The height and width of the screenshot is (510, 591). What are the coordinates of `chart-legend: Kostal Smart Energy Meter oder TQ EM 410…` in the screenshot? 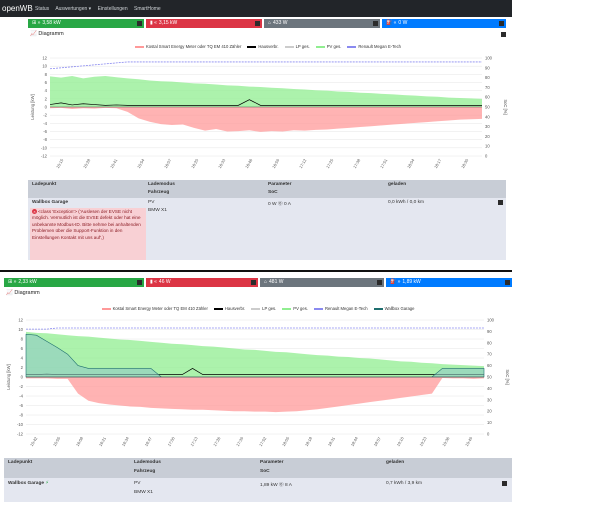 It's located at (258, 308).